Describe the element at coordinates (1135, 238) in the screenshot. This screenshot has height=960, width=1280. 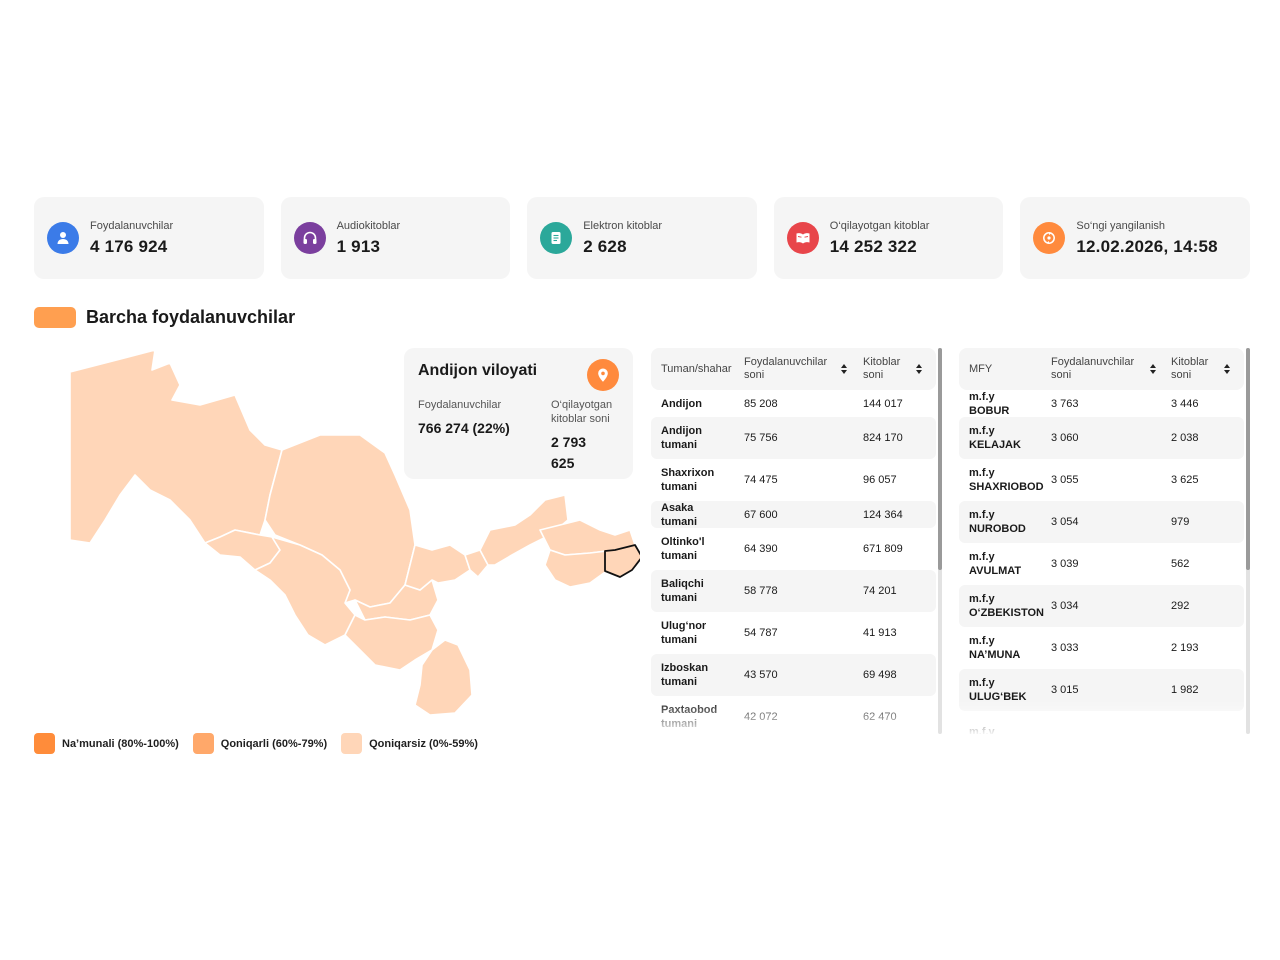
I see `stat-card-last-update: So‘ngi yangilanish 12.02.2026, 14:58` at that location.